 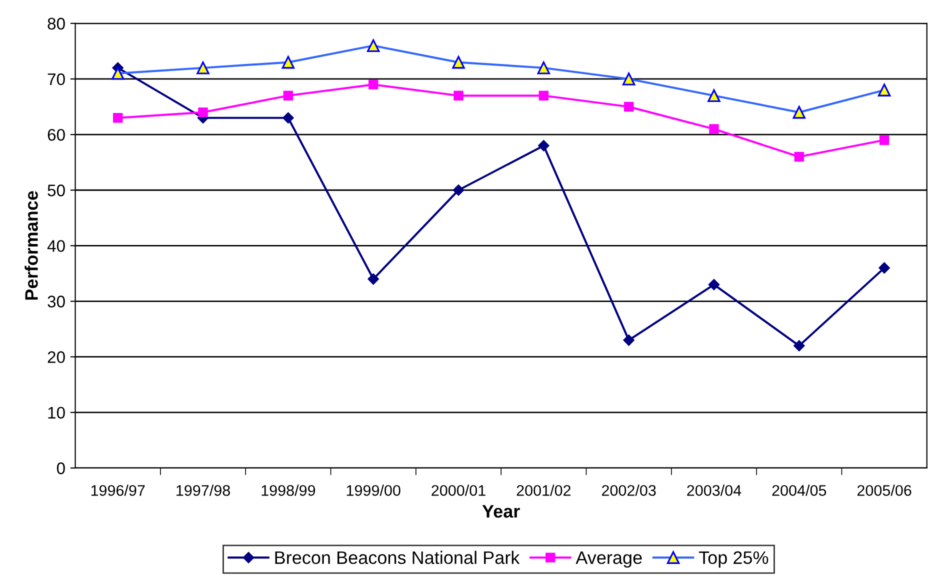 I want to click on x-tick-label: 2003/04, so click(x=714, y=490).